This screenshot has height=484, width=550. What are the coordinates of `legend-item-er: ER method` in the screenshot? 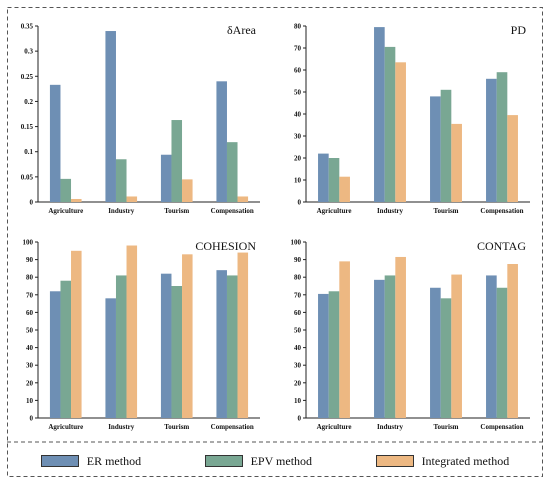 It's located at (91, 461).